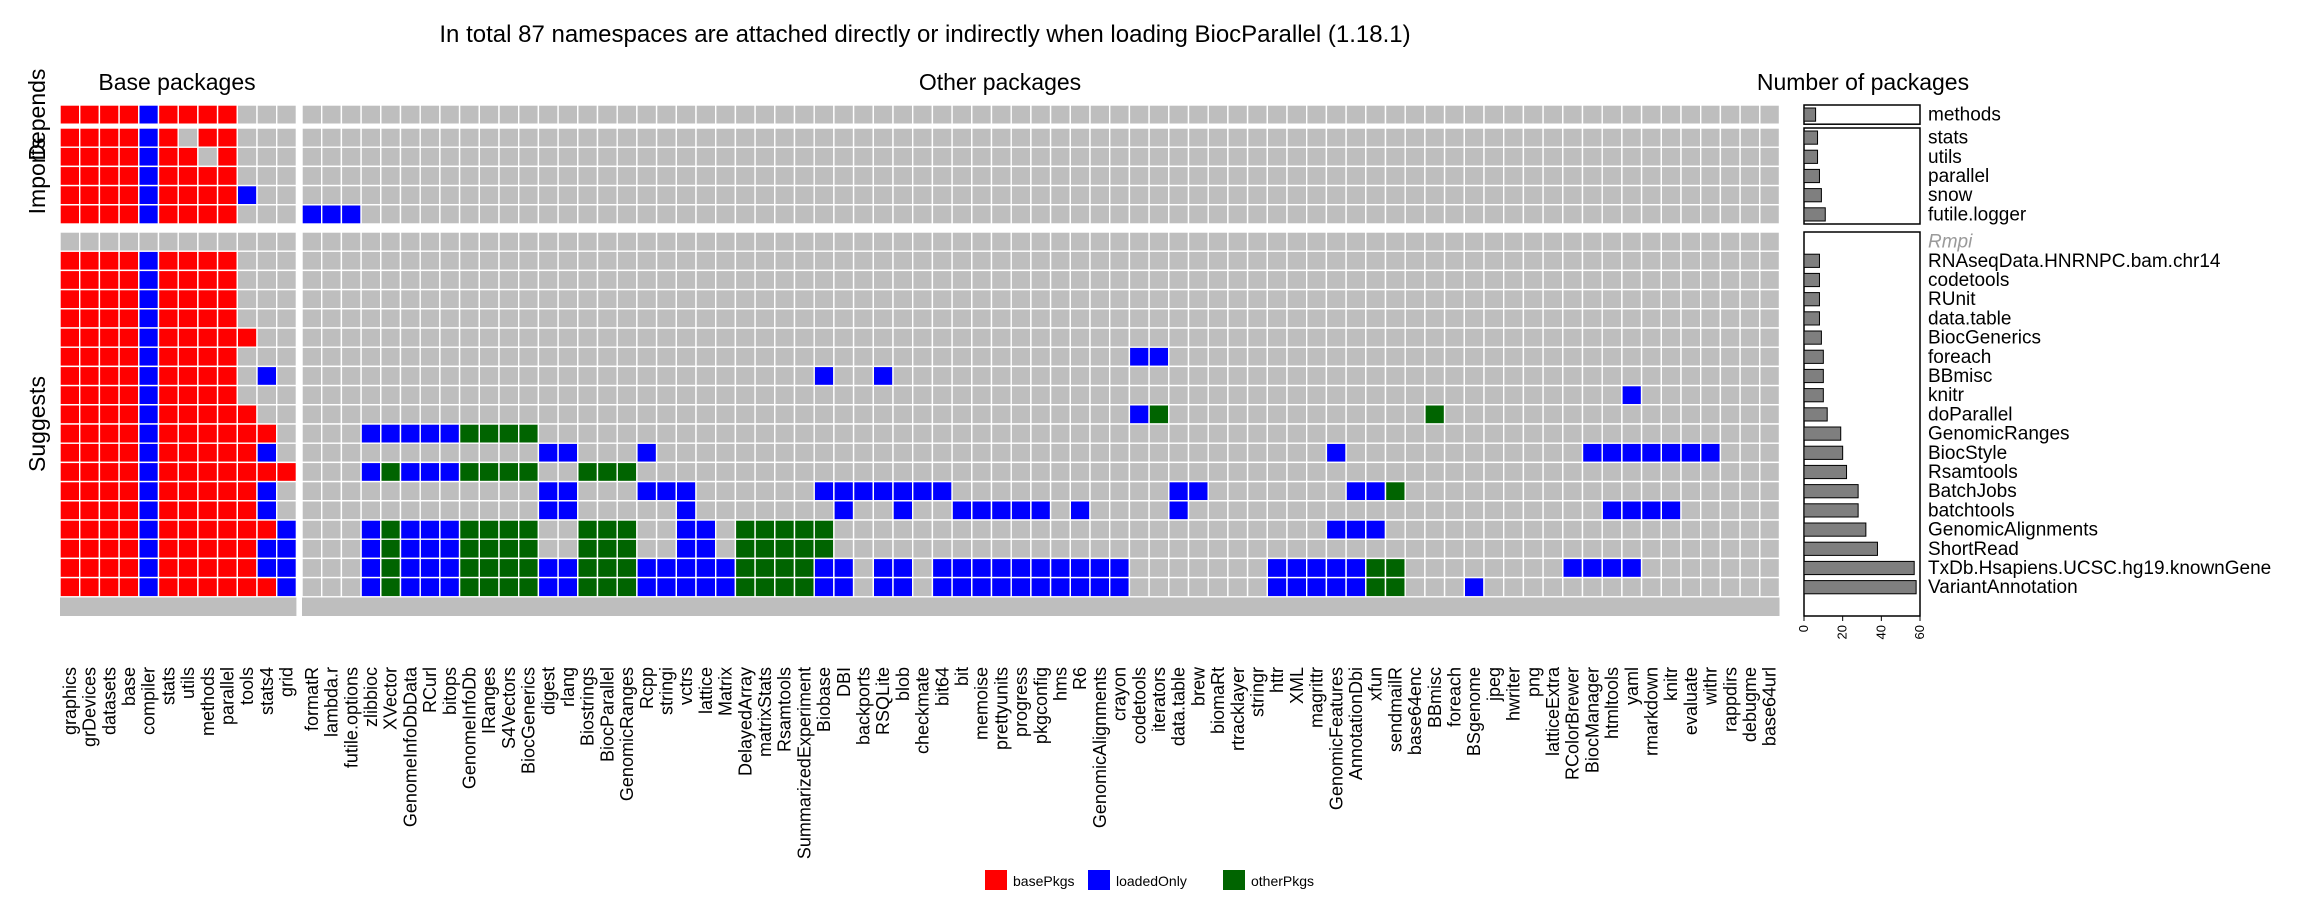 This screenshot has width=2311, height=901. Describe the element at coordinates (627, 491) in the screenshot. I see `cell-other-batchjobs-genomicranges` at that location.